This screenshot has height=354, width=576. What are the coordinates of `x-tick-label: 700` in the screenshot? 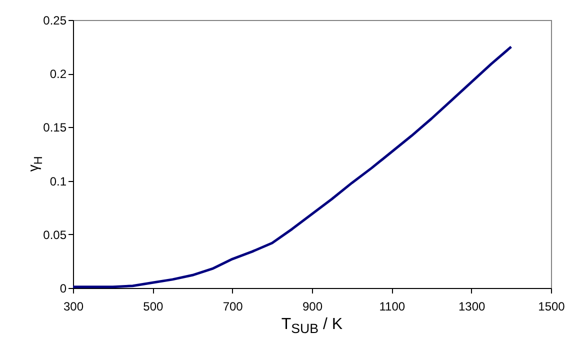 It's located at (233, 307).